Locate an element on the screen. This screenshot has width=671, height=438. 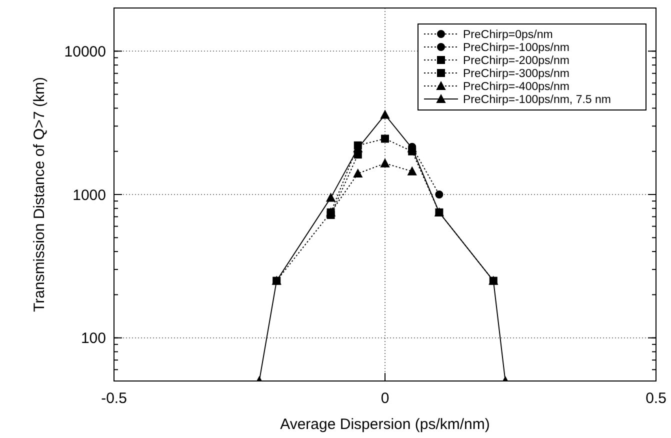
y-tick-label: 10000 is located at coordinates (85, 51).